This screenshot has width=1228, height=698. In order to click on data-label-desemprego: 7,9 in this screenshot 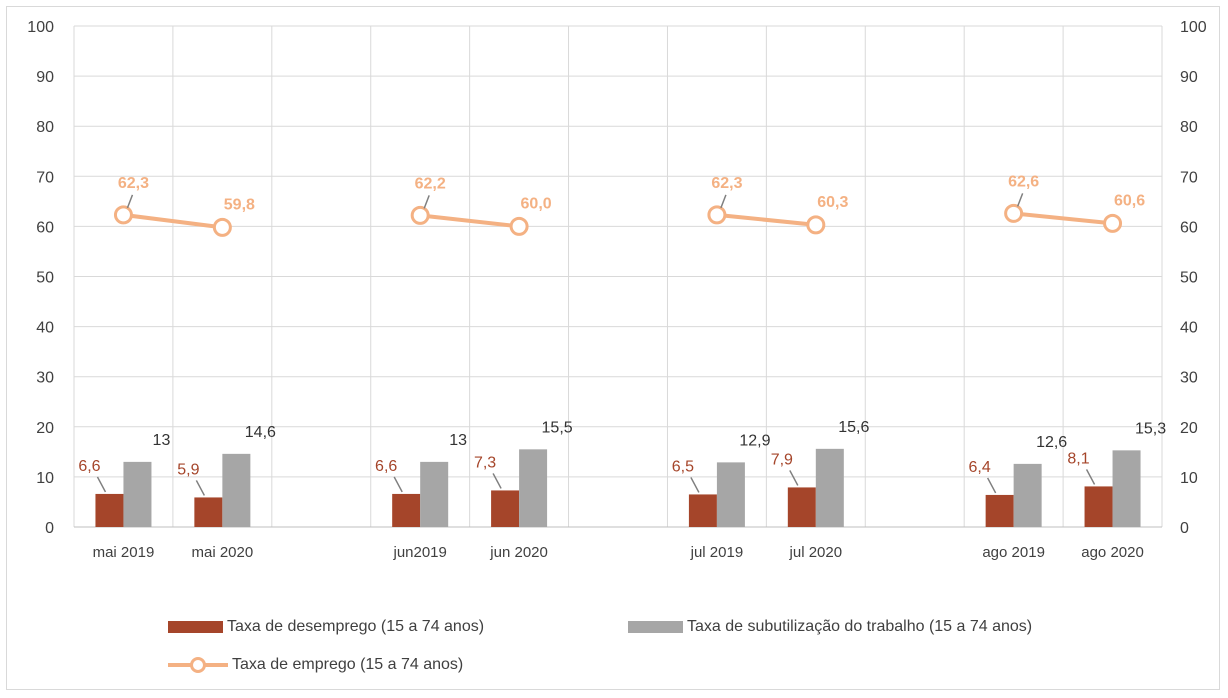, I will do `click(782, 459)`.